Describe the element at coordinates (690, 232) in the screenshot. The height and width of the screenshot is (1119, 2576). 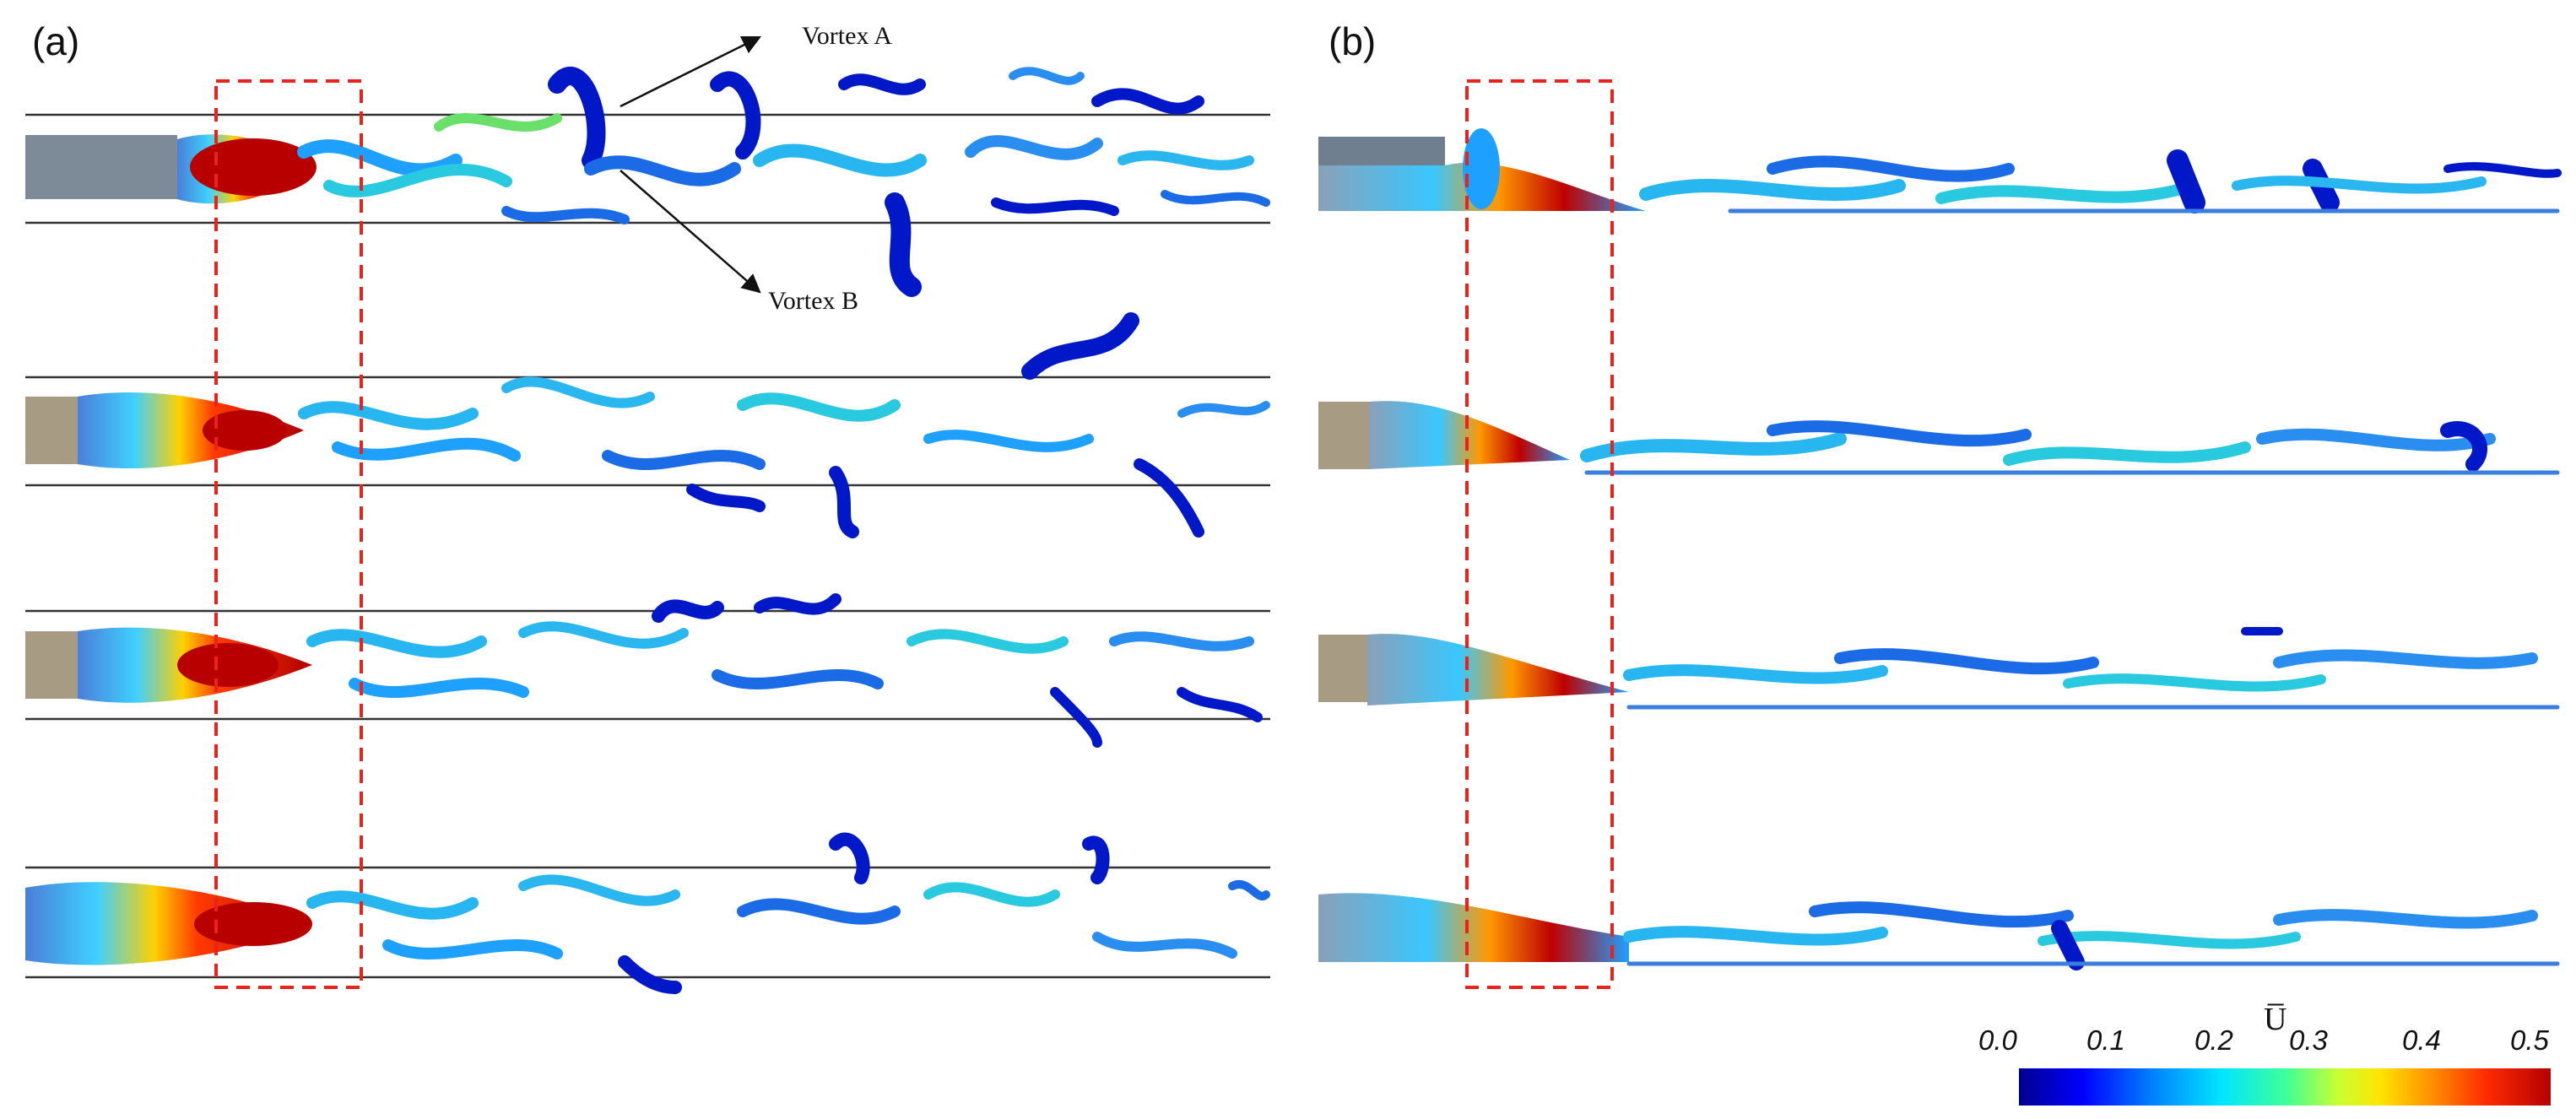
I see `vortex-b-arrow` at that location.